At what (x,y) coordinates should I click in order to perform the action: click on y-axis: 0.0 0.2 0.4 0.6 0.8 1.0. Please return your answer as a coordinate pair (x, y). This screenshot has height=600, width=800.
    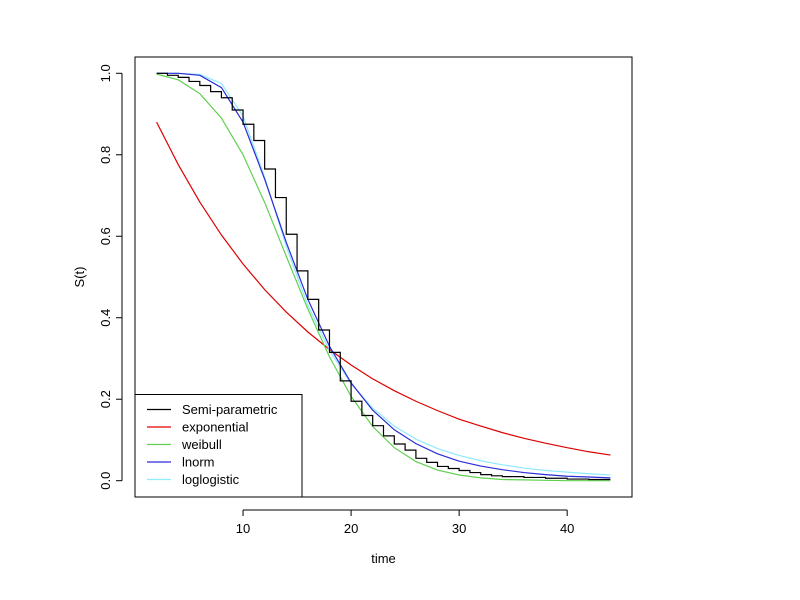
    Looking at the image, I should click on (110, 277).